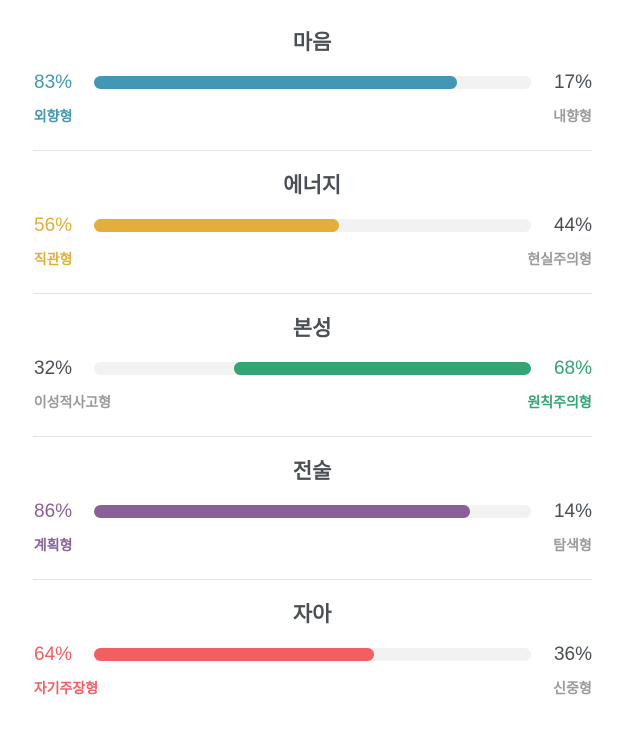  Describe the element at coordinates (53, 654) in the screenshot. I see `left-percent: 64%` at that location.